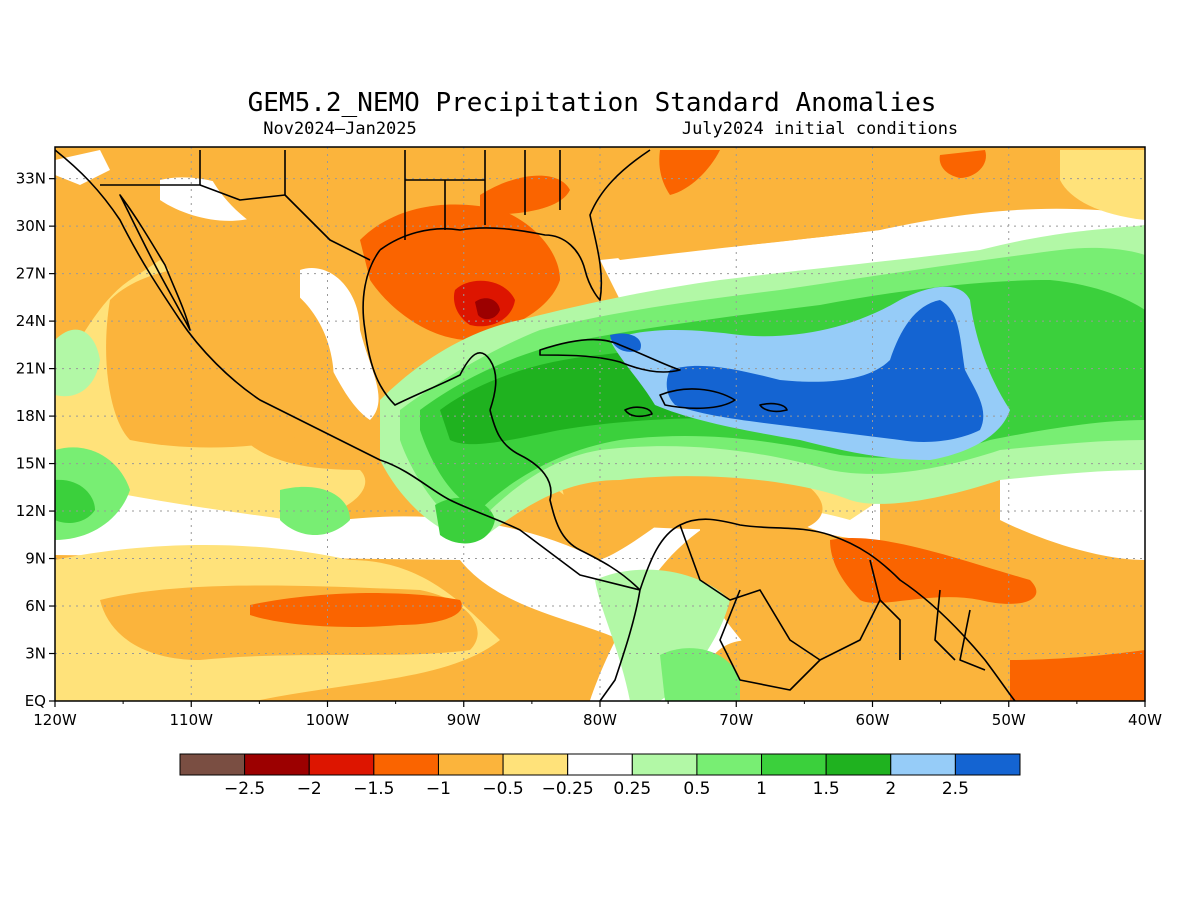 This screenshot has width=1200, height=900. Describe the element at coordinates (35, 701) in the screenshot. I see `lat-tick-label: EQ` at that location.